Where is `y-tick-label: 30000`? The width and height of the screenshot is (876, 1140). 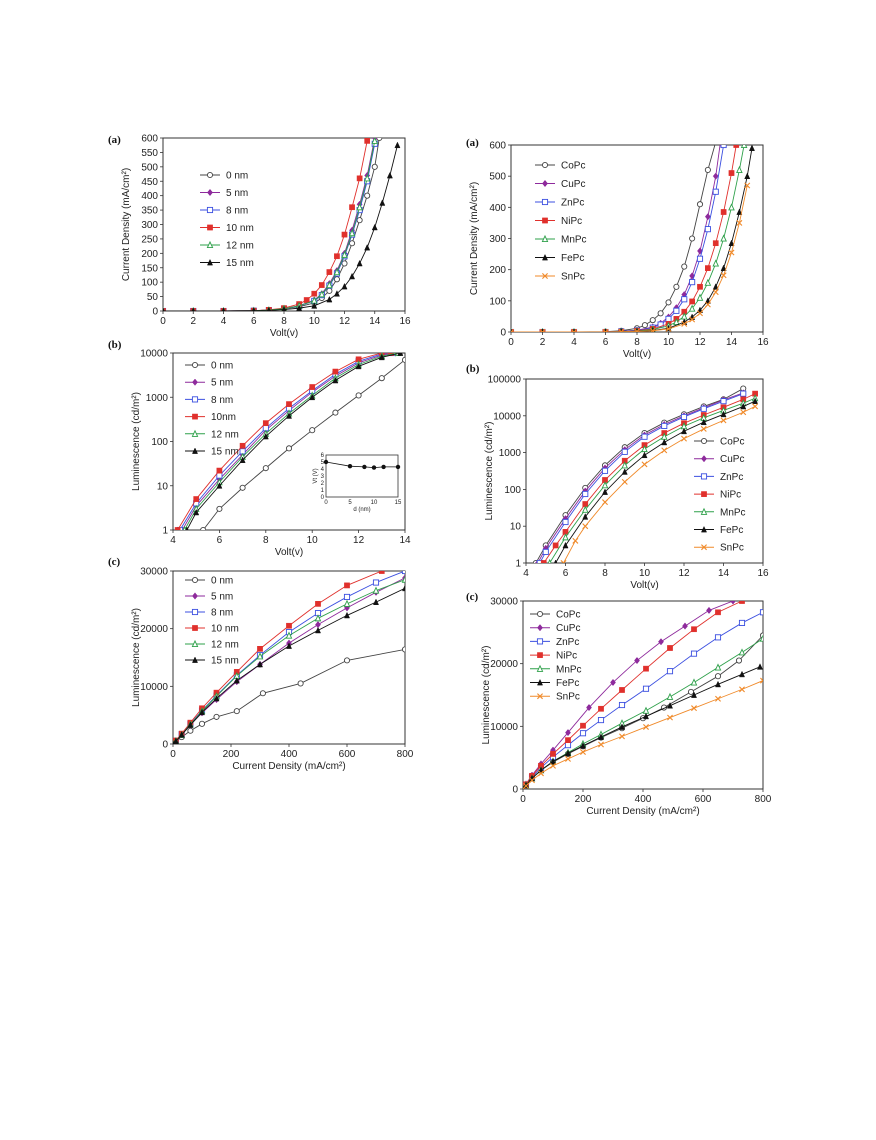
y-tick-label: 30000 is located at coordinates (154, 572).